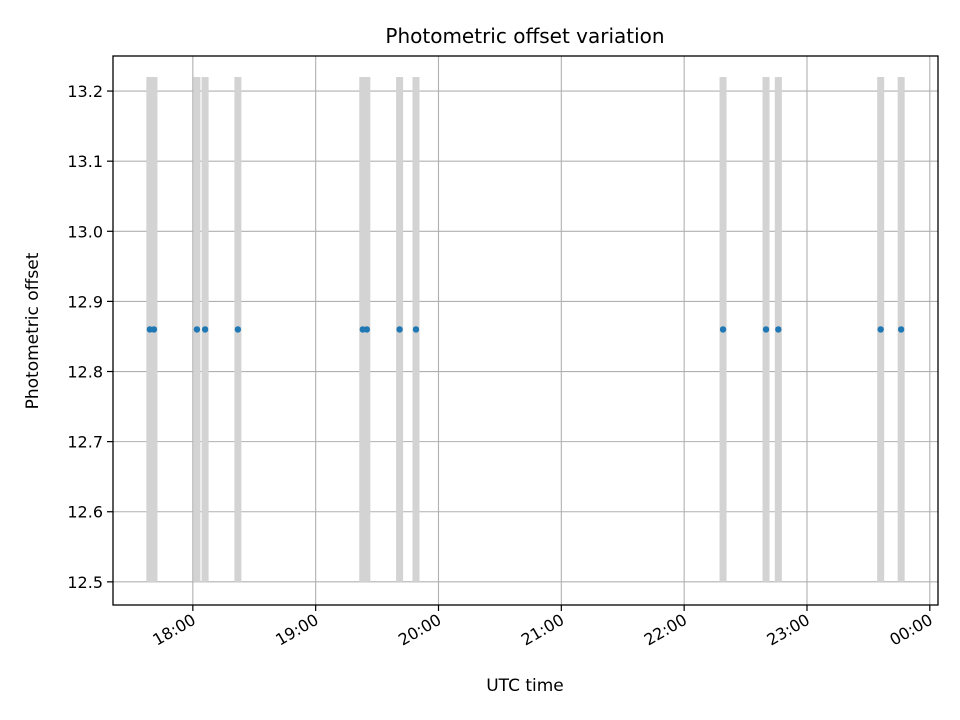 The width and height of the screenshot is (960, 720). What do you see at coordinates (85, 372) in the screenshot?
I see `y-tick-label: 12.8` at bounding box center [85, 372].